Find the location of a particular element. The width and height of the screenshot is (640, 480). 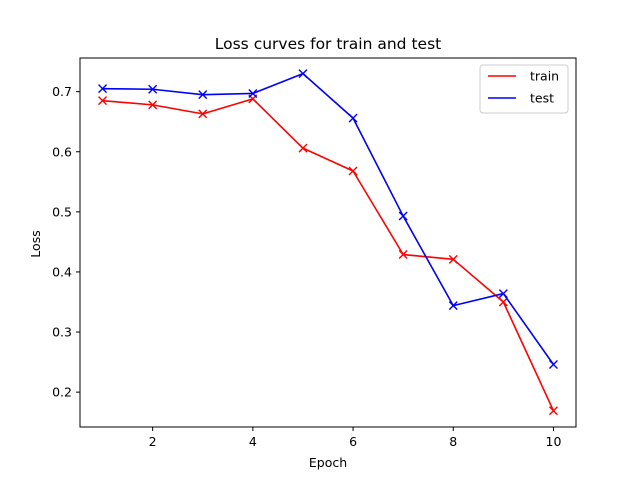

y-axis-label: Loss is located at coordinates (35, 243).